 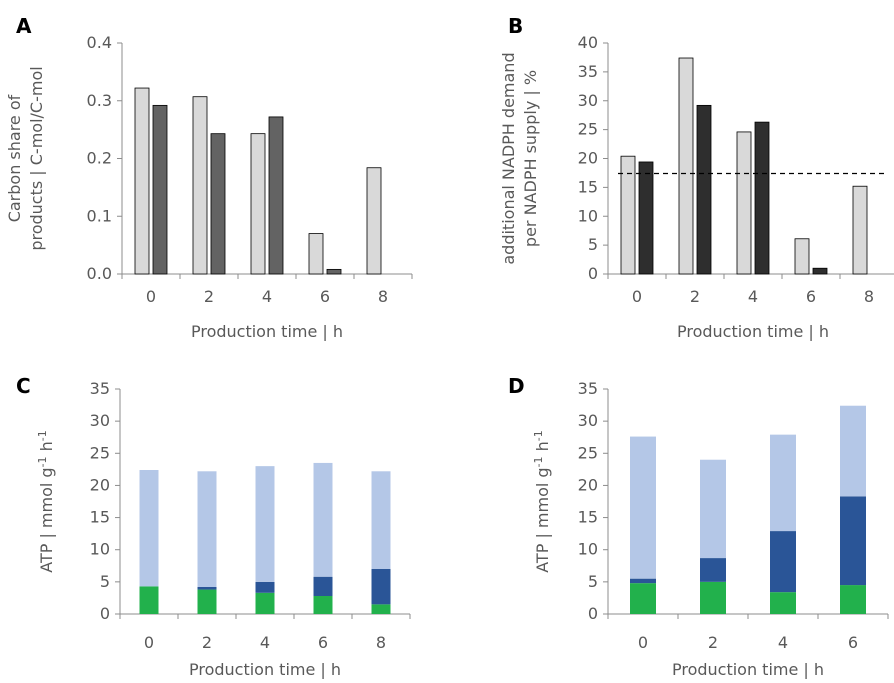 What do you see at coordinates (99, 158) in the screenshot?
I see `y-tick-label: 0.2` at bounding box center [99, 158].